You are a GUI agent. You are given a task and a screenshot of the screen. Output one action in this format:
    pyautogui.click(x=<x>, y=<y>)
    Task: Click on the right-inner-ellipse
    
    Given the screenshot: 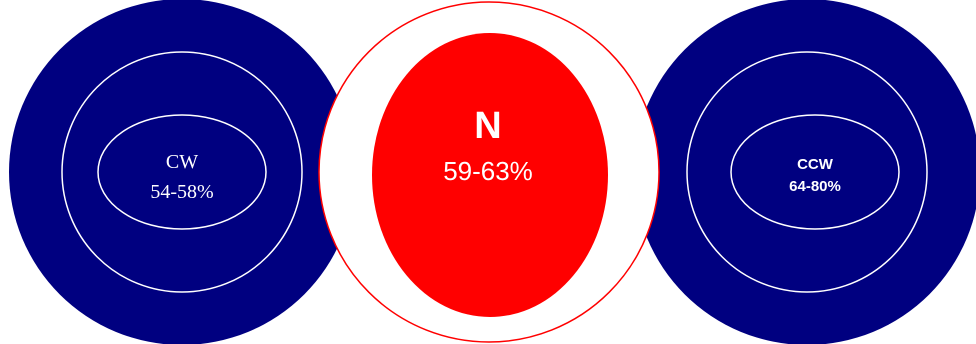 What is the action you would take?
    pyautogui.click(x=815, y=172)
    